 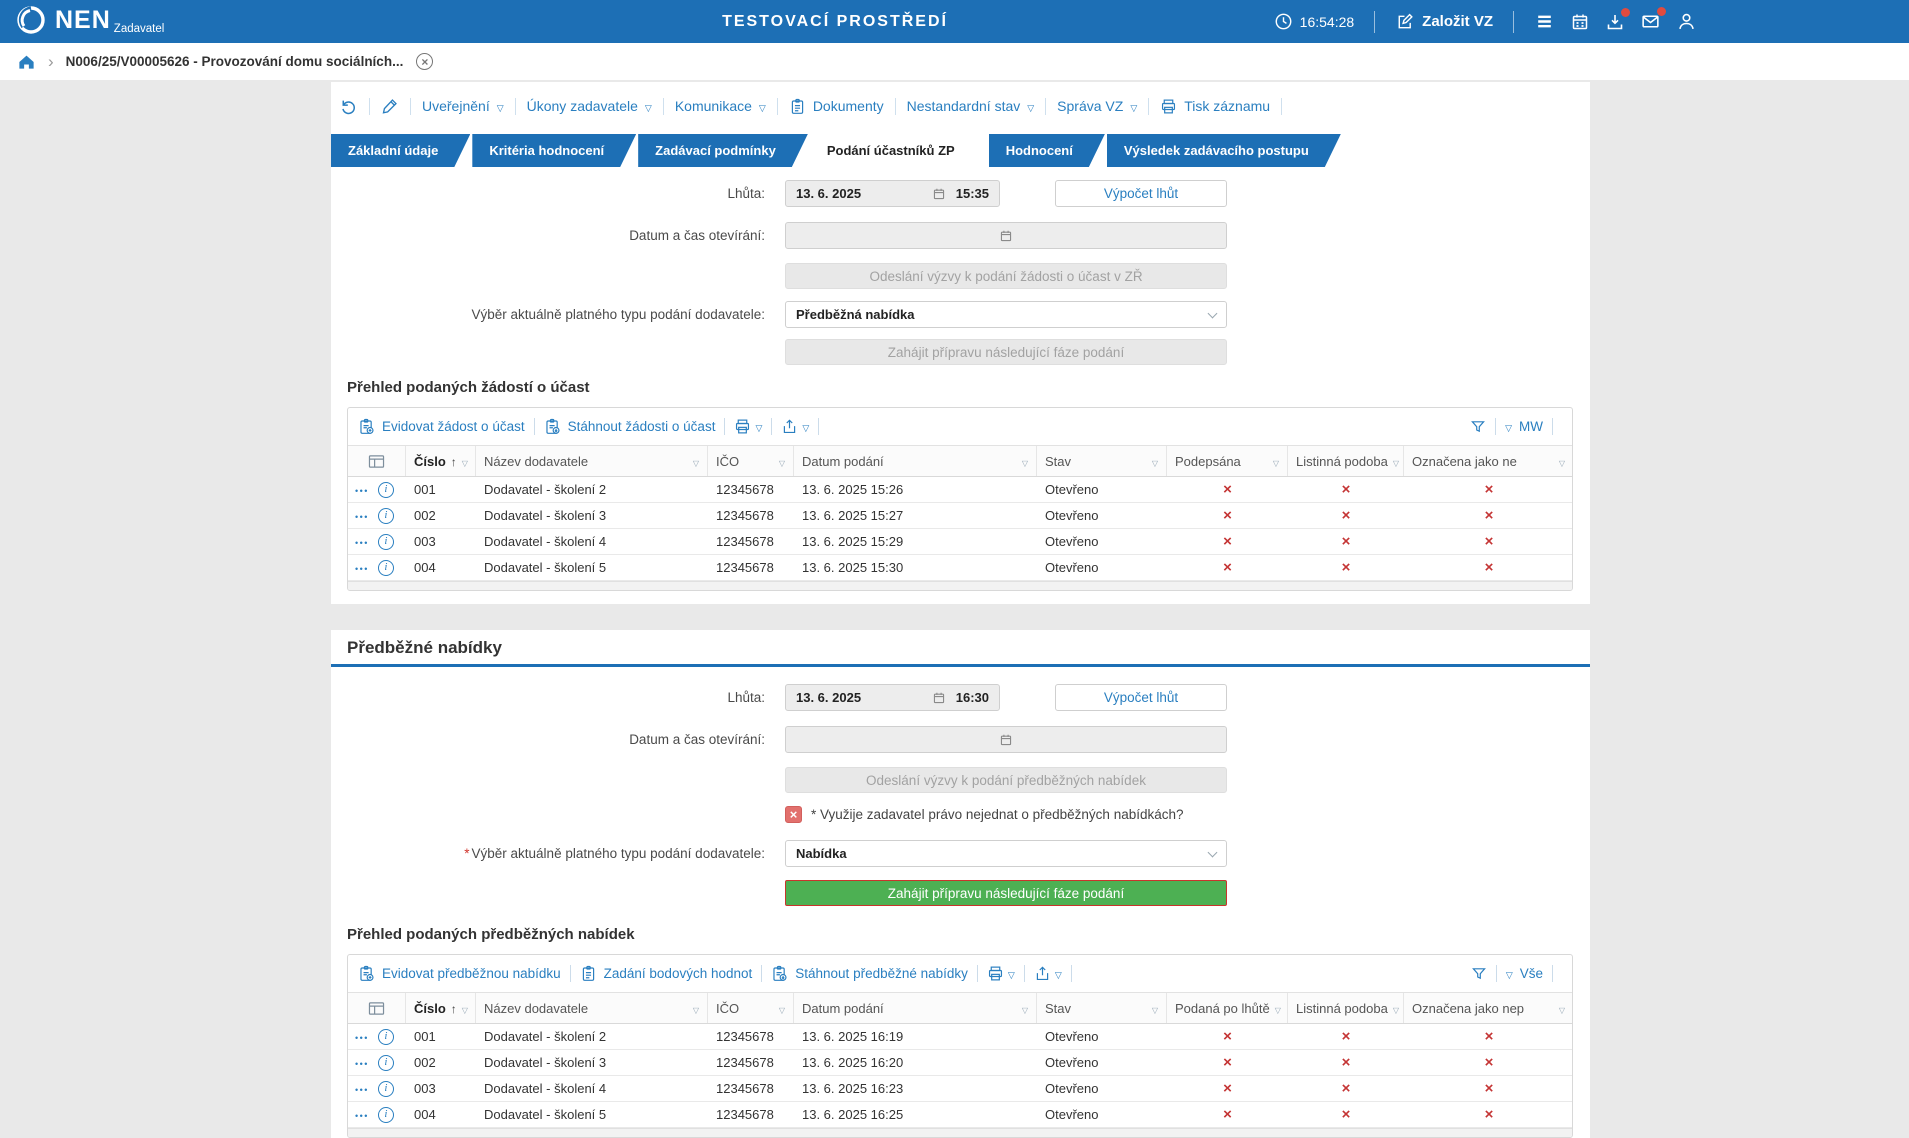 I want to click on table-action-button: Evidovat předběžnou nabídku, so click(x=459, y=973).